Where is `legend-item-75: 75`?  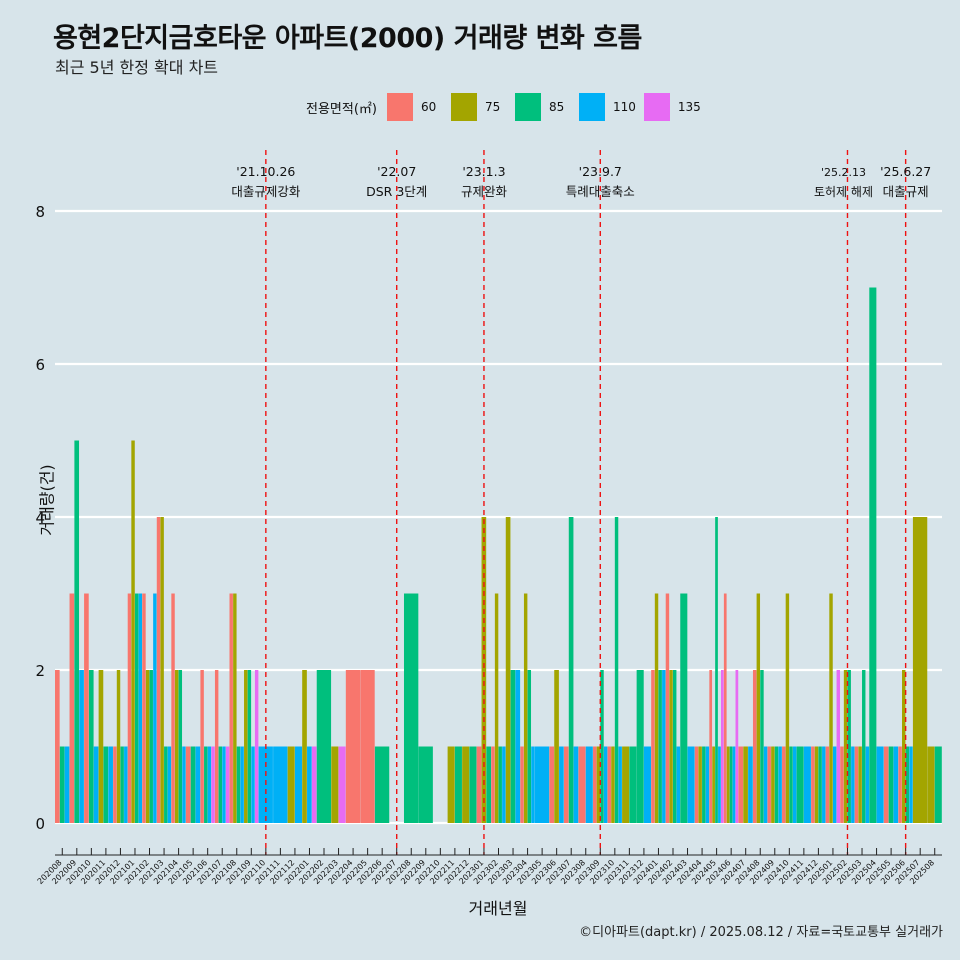
legend-item-75: 75 is located at coordinates (478, 107).